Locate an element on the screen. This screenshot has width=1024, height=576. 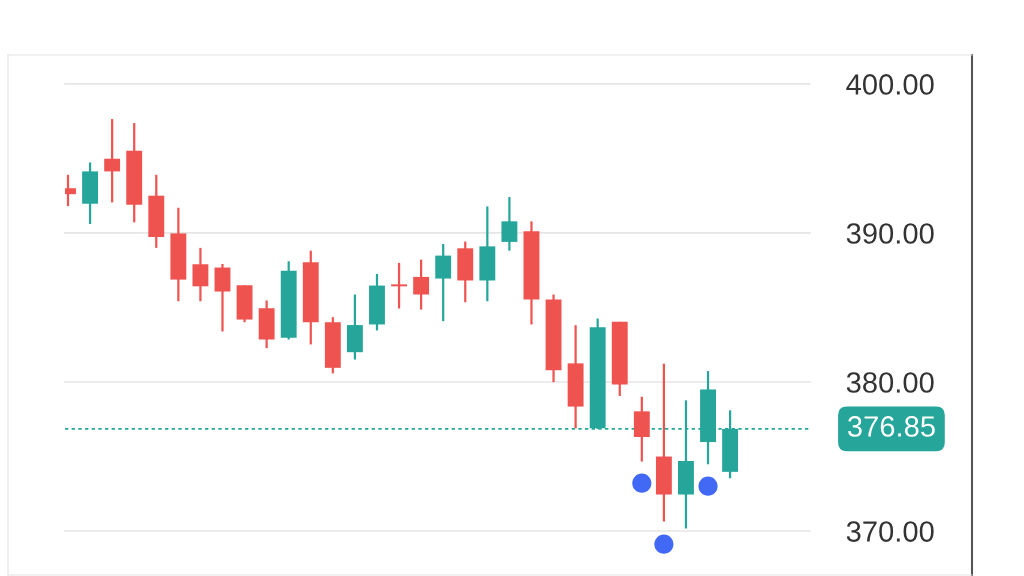
y-tick-label: 400.00 is located at coordinates (890, 84).